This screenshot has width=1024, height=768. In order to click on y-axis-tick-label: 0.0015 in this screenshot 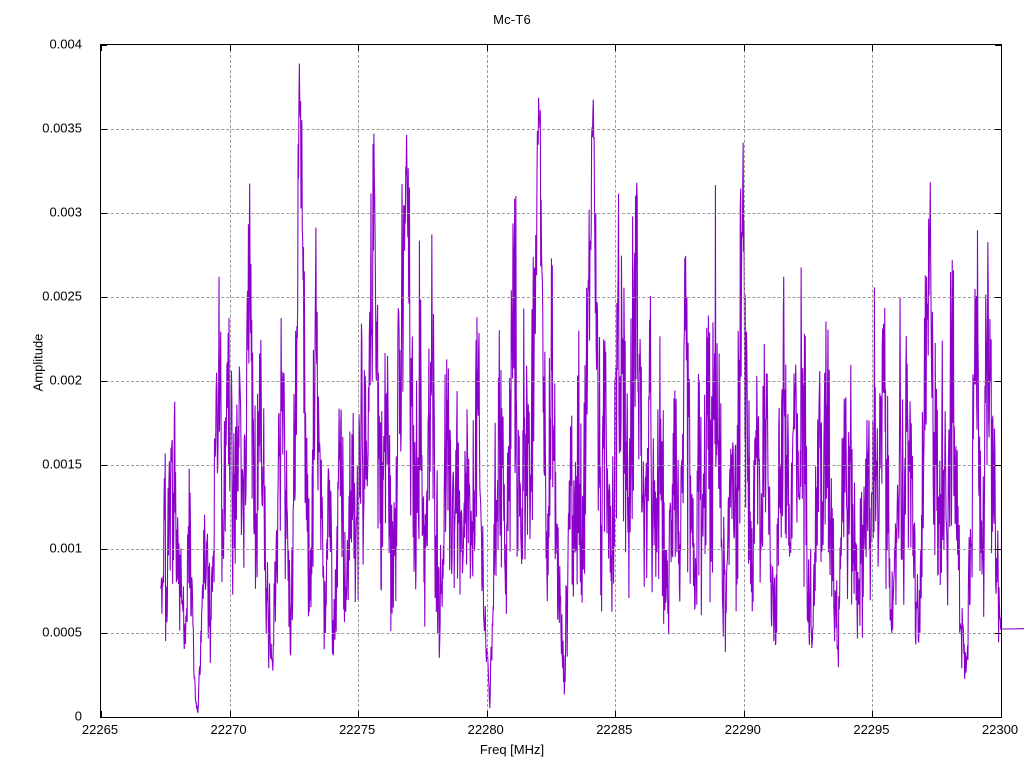, I will do `click(62, 464)`.